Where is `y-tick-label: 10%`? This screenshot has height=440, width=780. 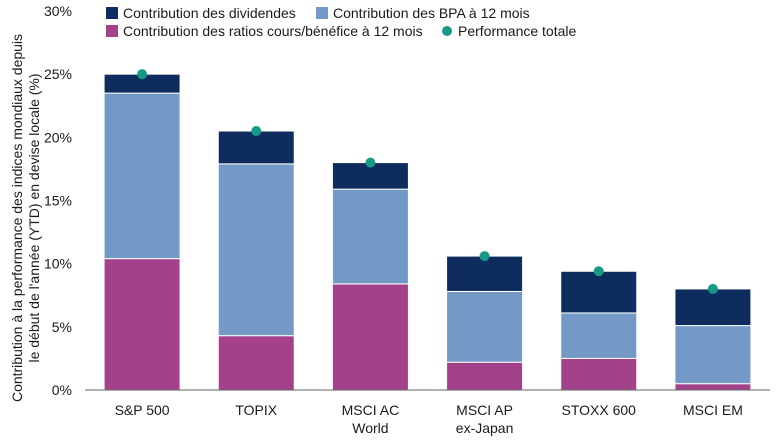
y-tick-label: 10% is located at coordinates (58, 264).